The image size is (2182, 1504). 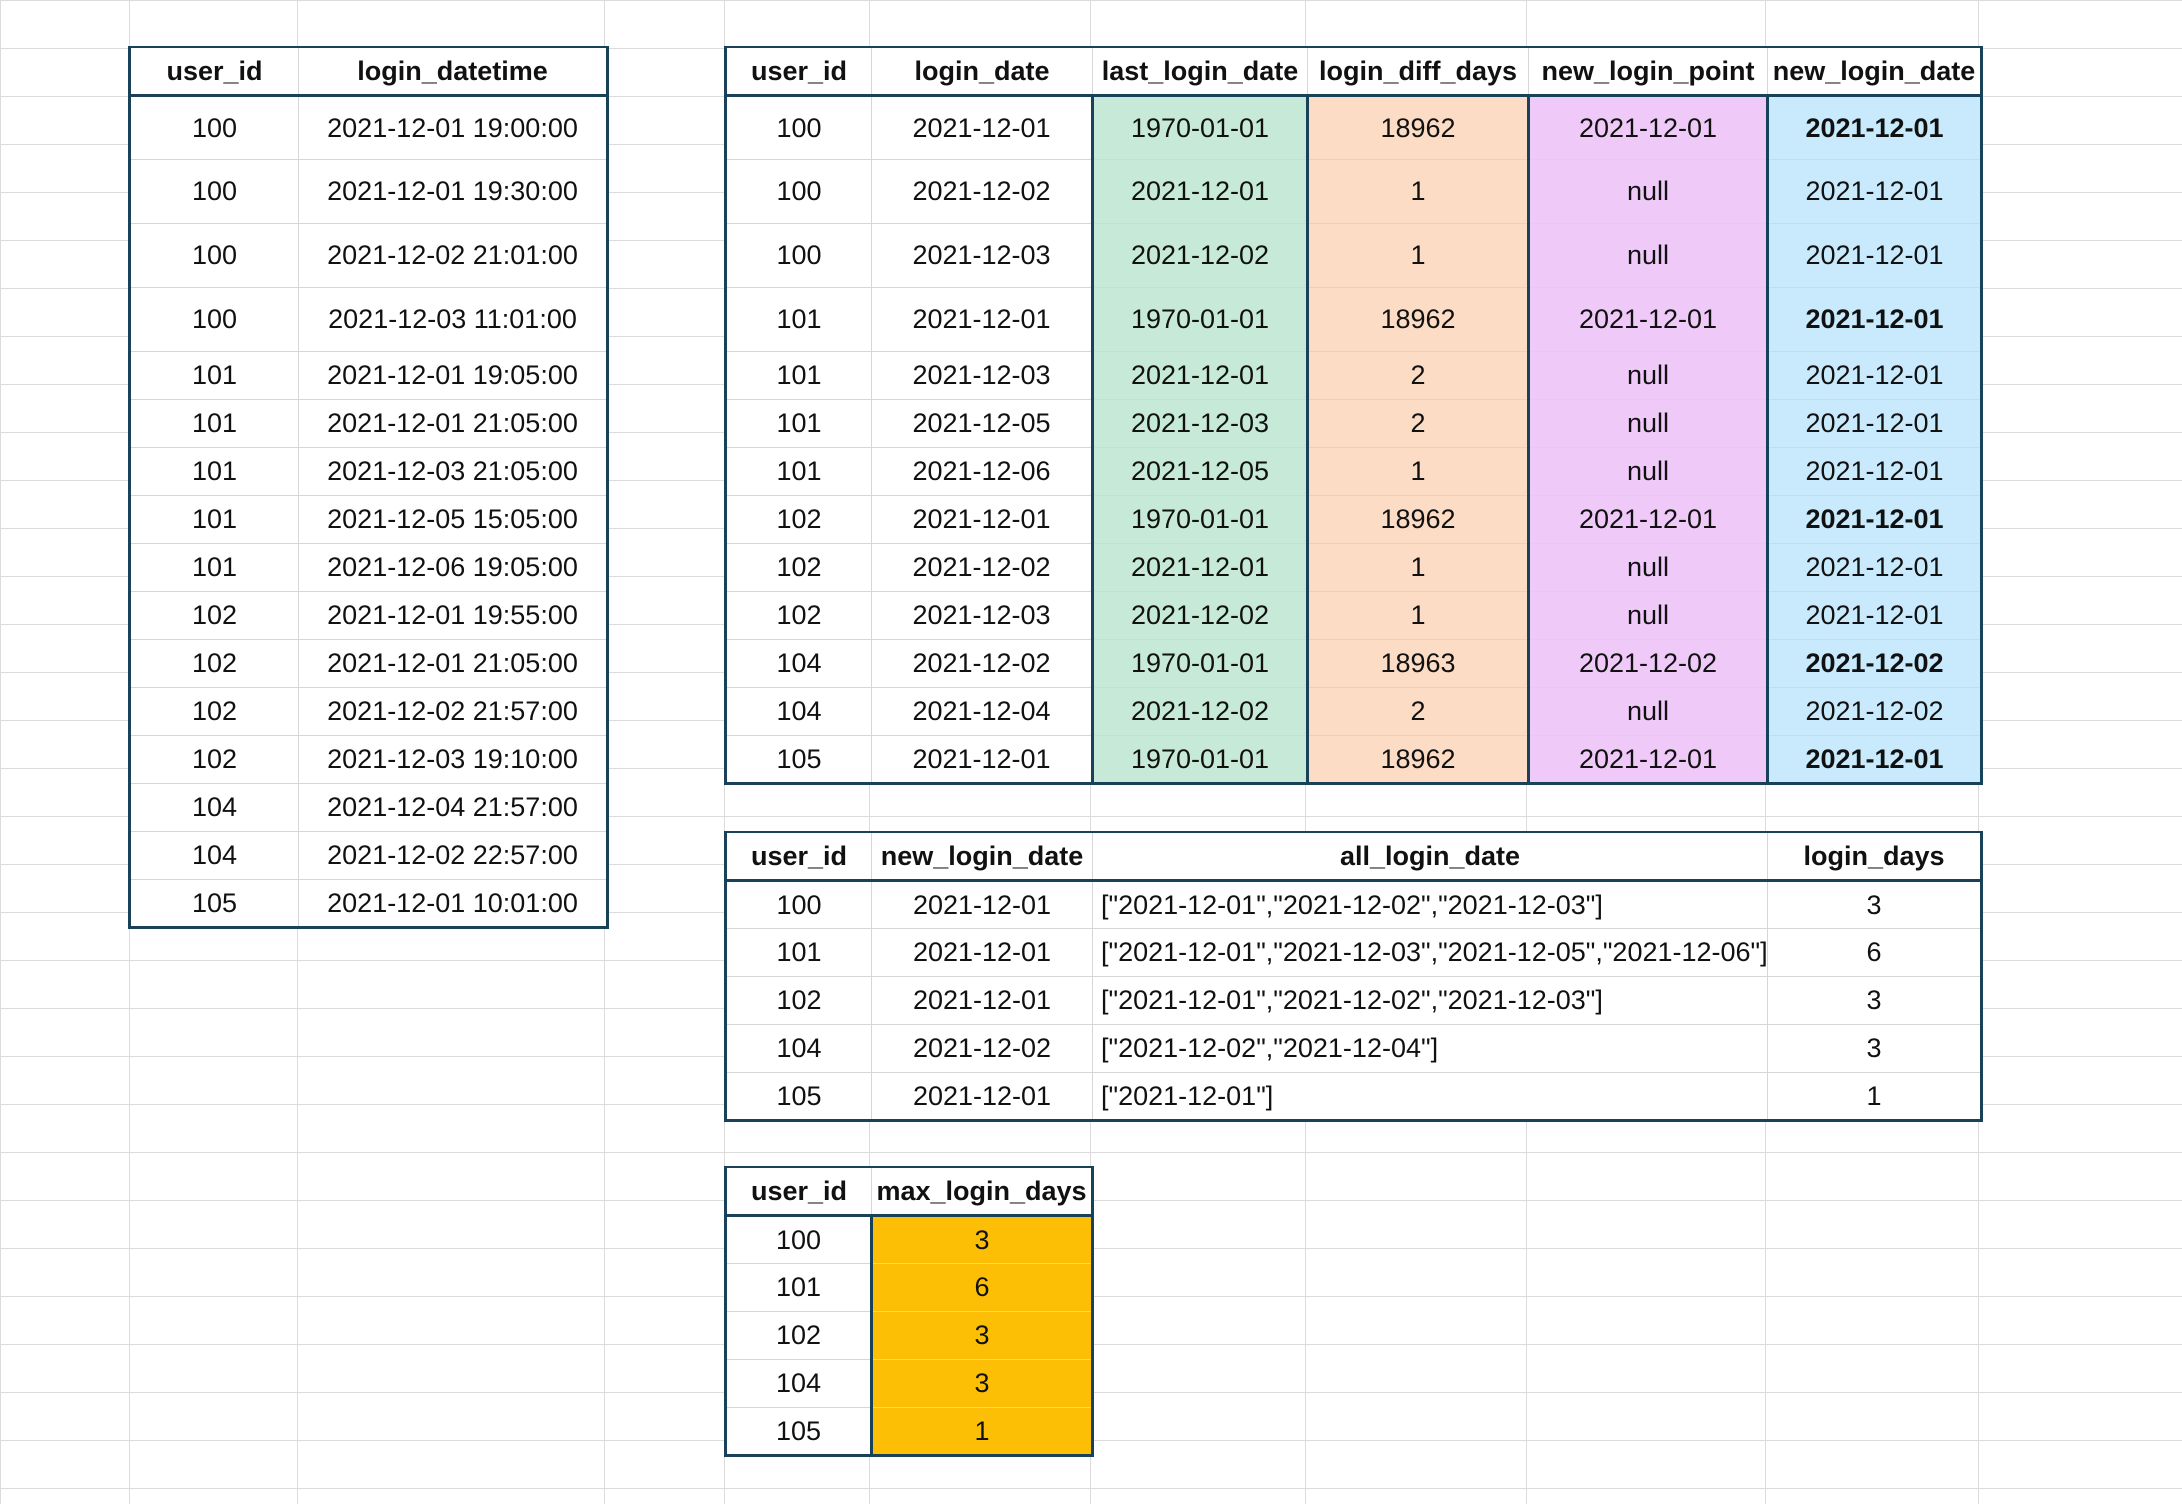 I want to click on cell-max-login-days: 1, so click(x=982, y=1432).